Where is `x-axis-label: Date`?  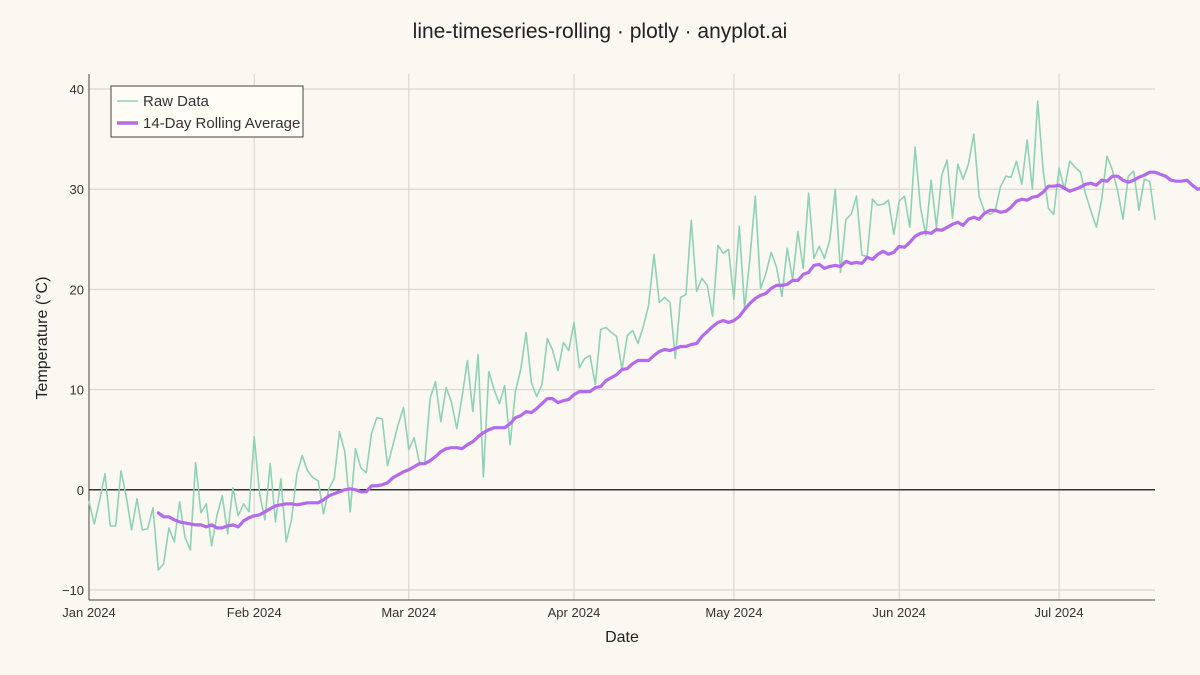 x-axis-label: Date is located at coordinates (622, 637).